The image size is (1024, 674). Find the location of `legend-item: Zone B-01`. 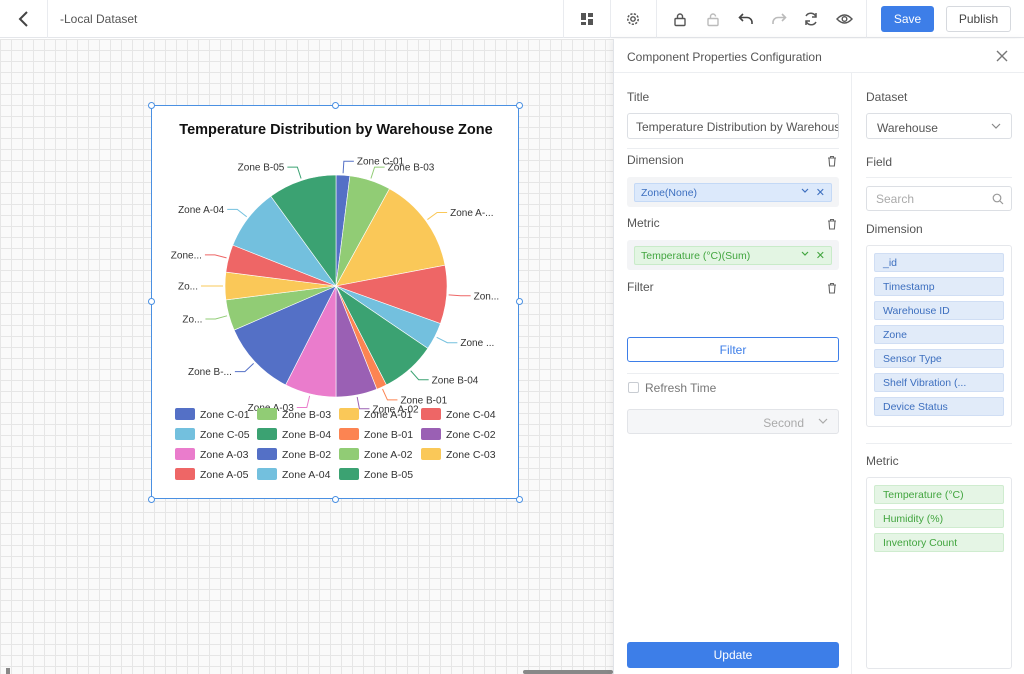

legend-item: Zone B-01 is located at coordinates (376, 434).